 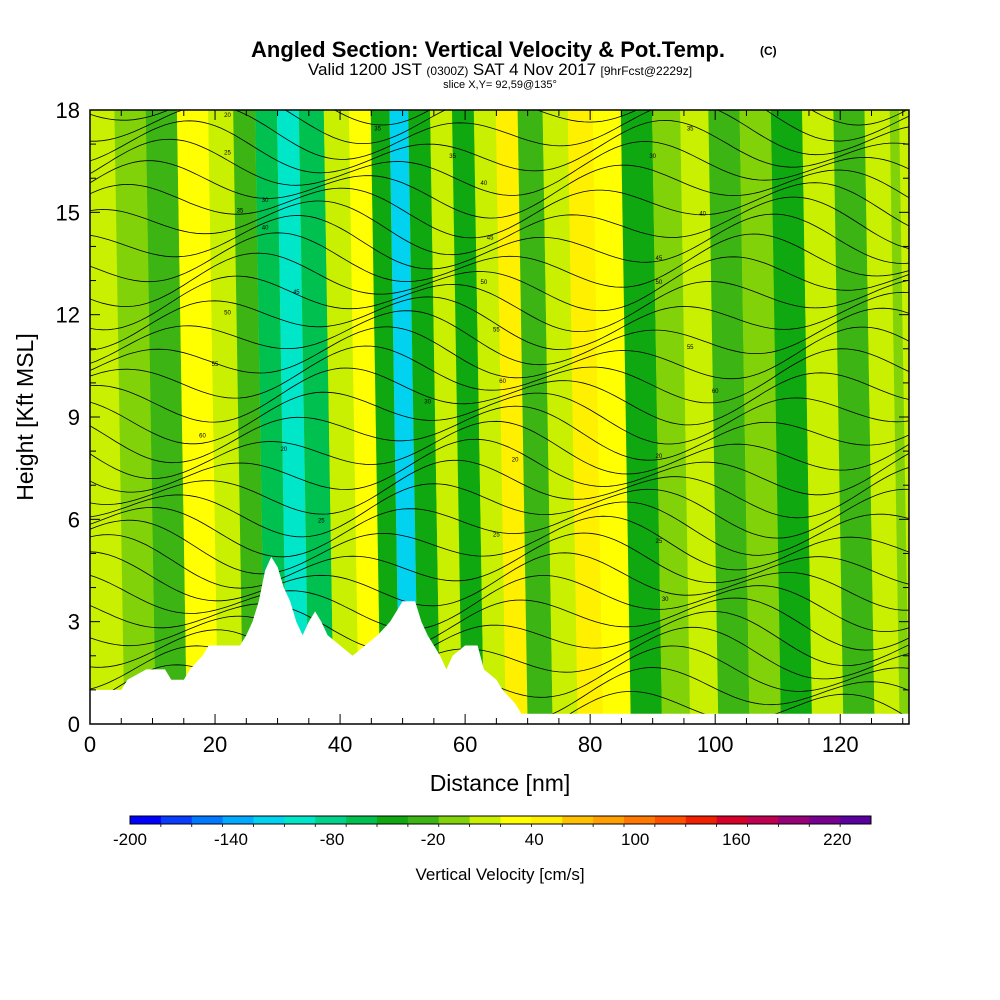 I want to click on colorbar-tick-labels: -200 -140 -80 -20 40 100 160 220, so click(x=482, y=839).